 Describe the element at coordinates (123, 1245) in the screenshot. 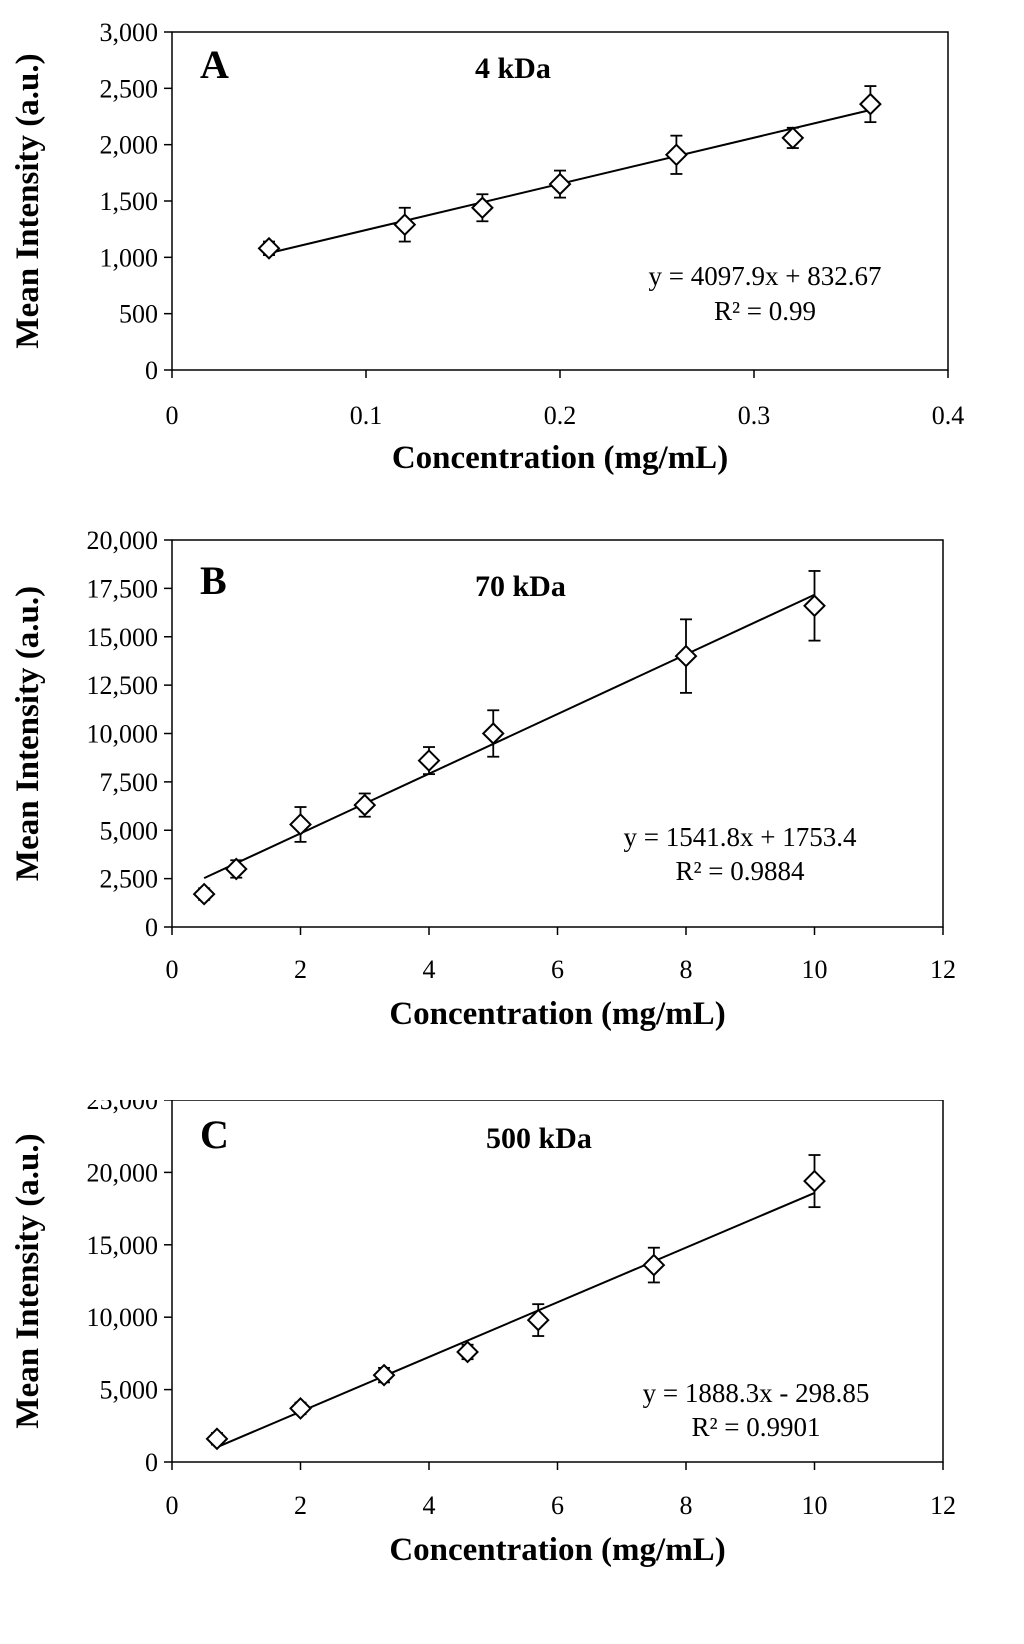

I see `y-tick-label-c: 15,000` at that location.